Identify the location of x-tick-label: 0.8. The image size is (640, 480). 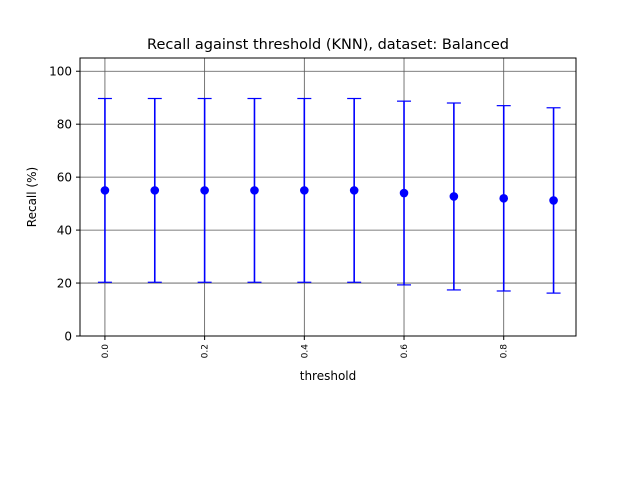
(505, 351).